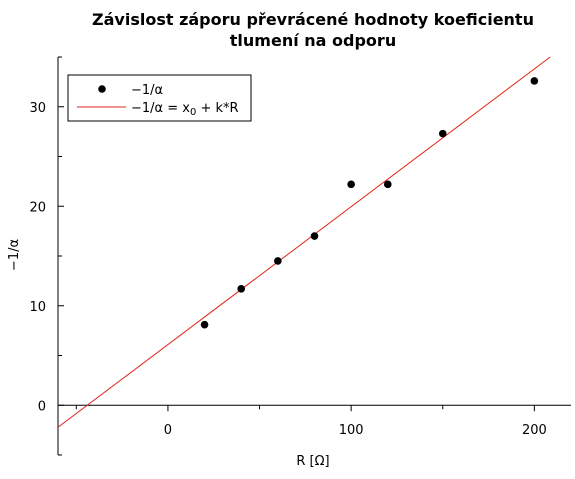 This screenshot has height=479, width=575. What do you see at coordinates (313, 40) in the screenshot?
I see `chart-title-line-2: tlumení na odporu` at bounding box center [313, 40].